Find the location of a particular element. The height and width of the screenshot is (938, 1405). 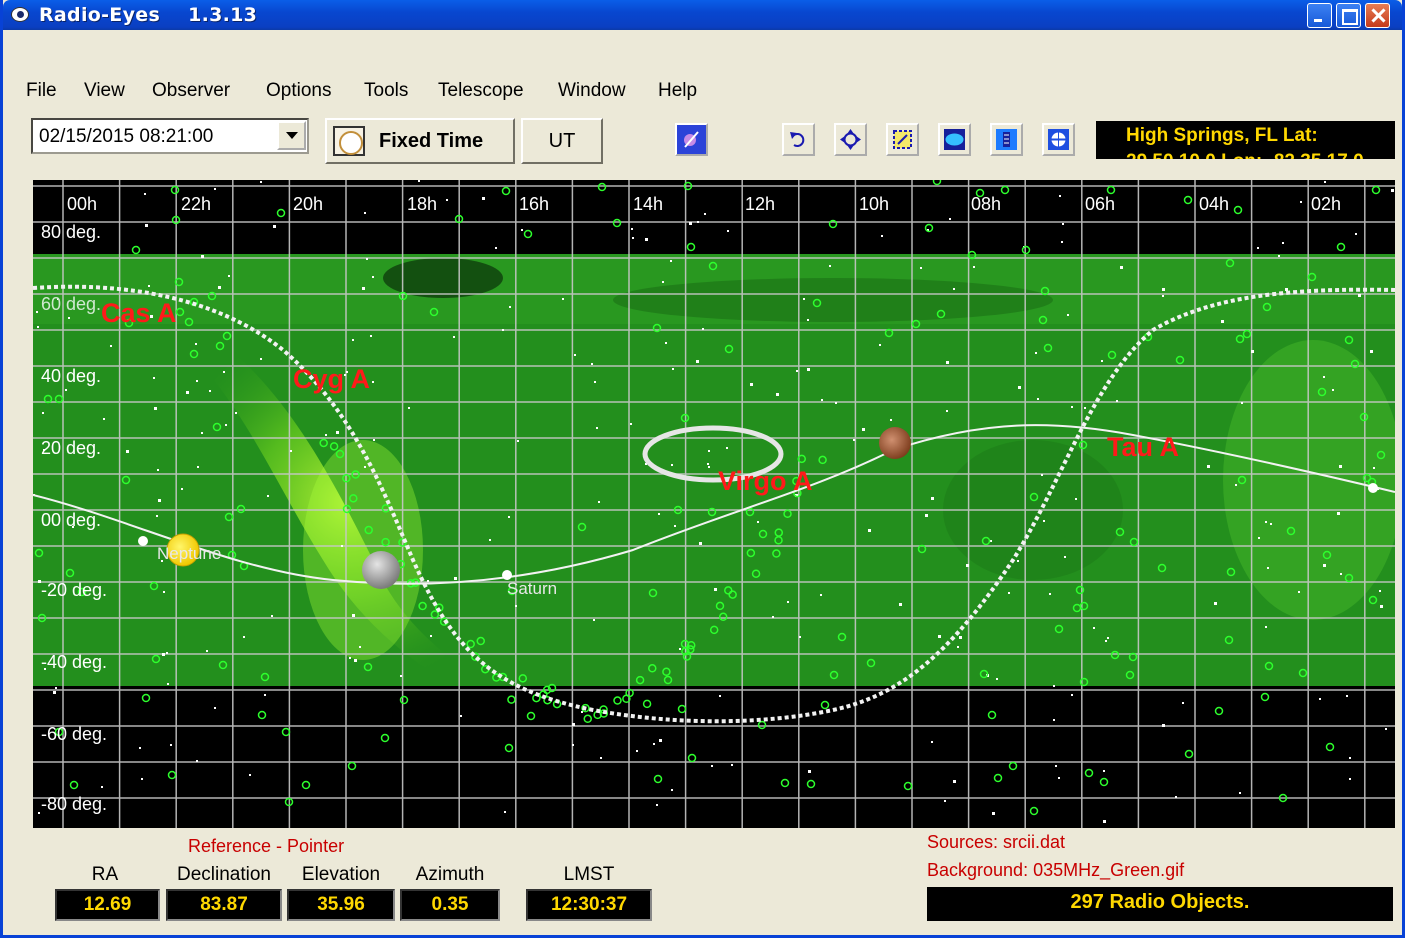

fixed-time-button: Fixed Time is located at coordinates (420, 141).